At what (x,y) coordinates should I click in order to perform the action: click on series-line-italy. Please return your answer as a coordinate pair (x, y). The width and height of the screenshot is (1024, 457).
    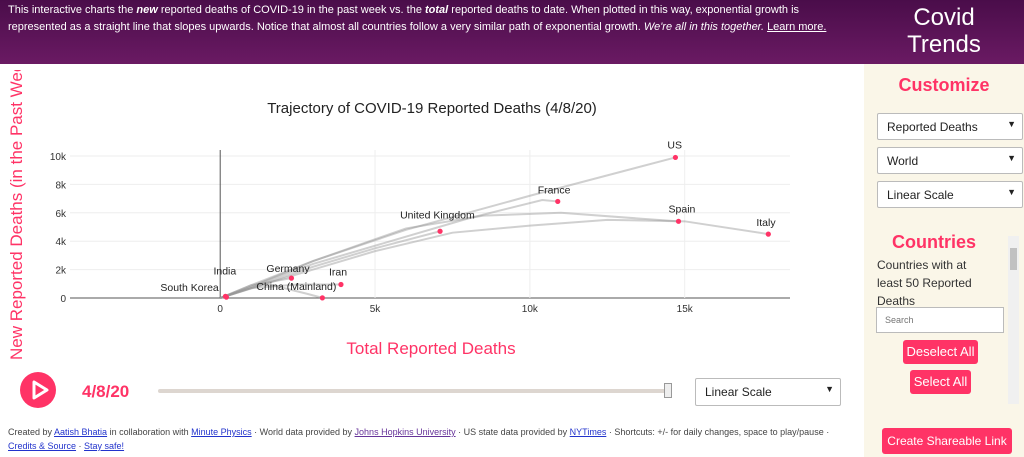
    Looking at the image, I should click on (494, 258).